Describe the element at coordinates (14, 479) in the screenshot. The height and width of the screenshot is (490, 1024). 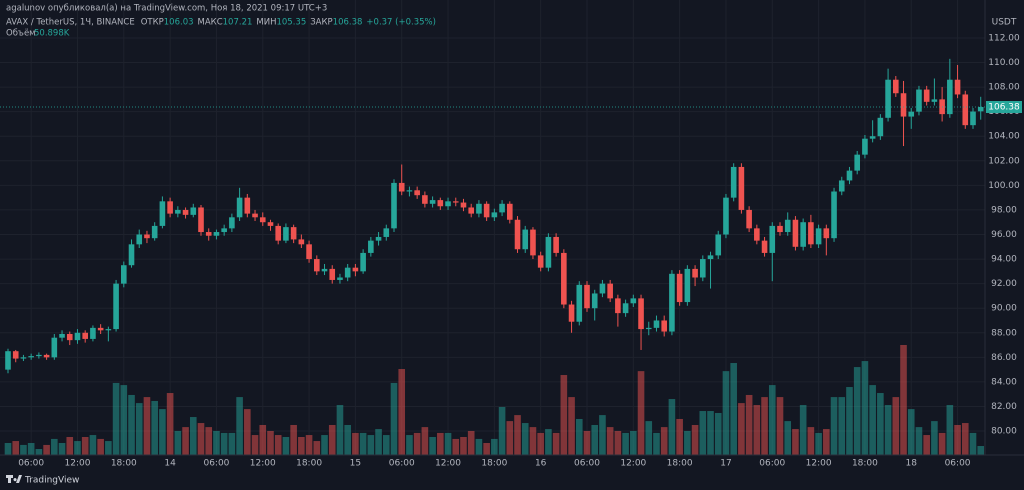
I see `logo-icon` at that location.